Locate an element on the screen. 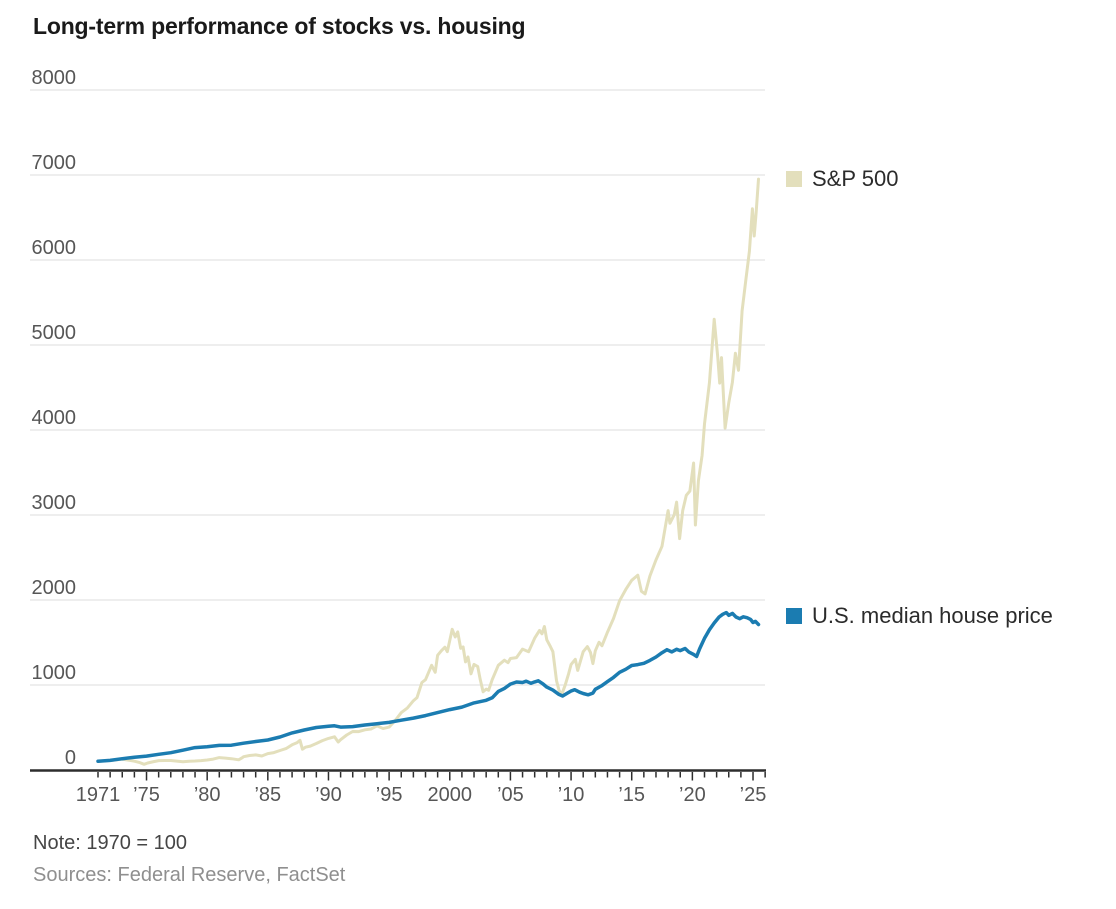  y-axis-label: 2000 is located at coordinates (54, 588).